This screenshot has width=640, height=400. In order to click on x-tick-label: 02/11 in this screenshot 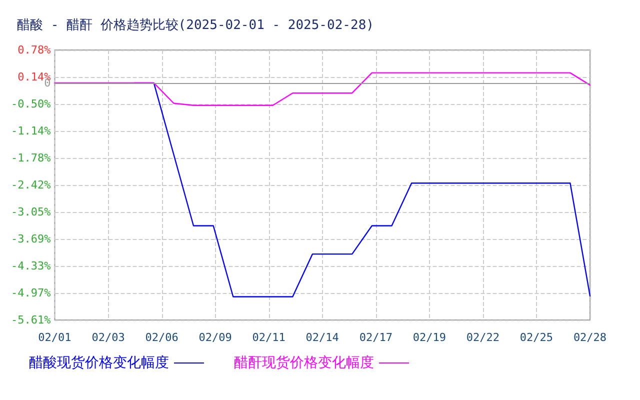, I will do `click(269, 337)`.